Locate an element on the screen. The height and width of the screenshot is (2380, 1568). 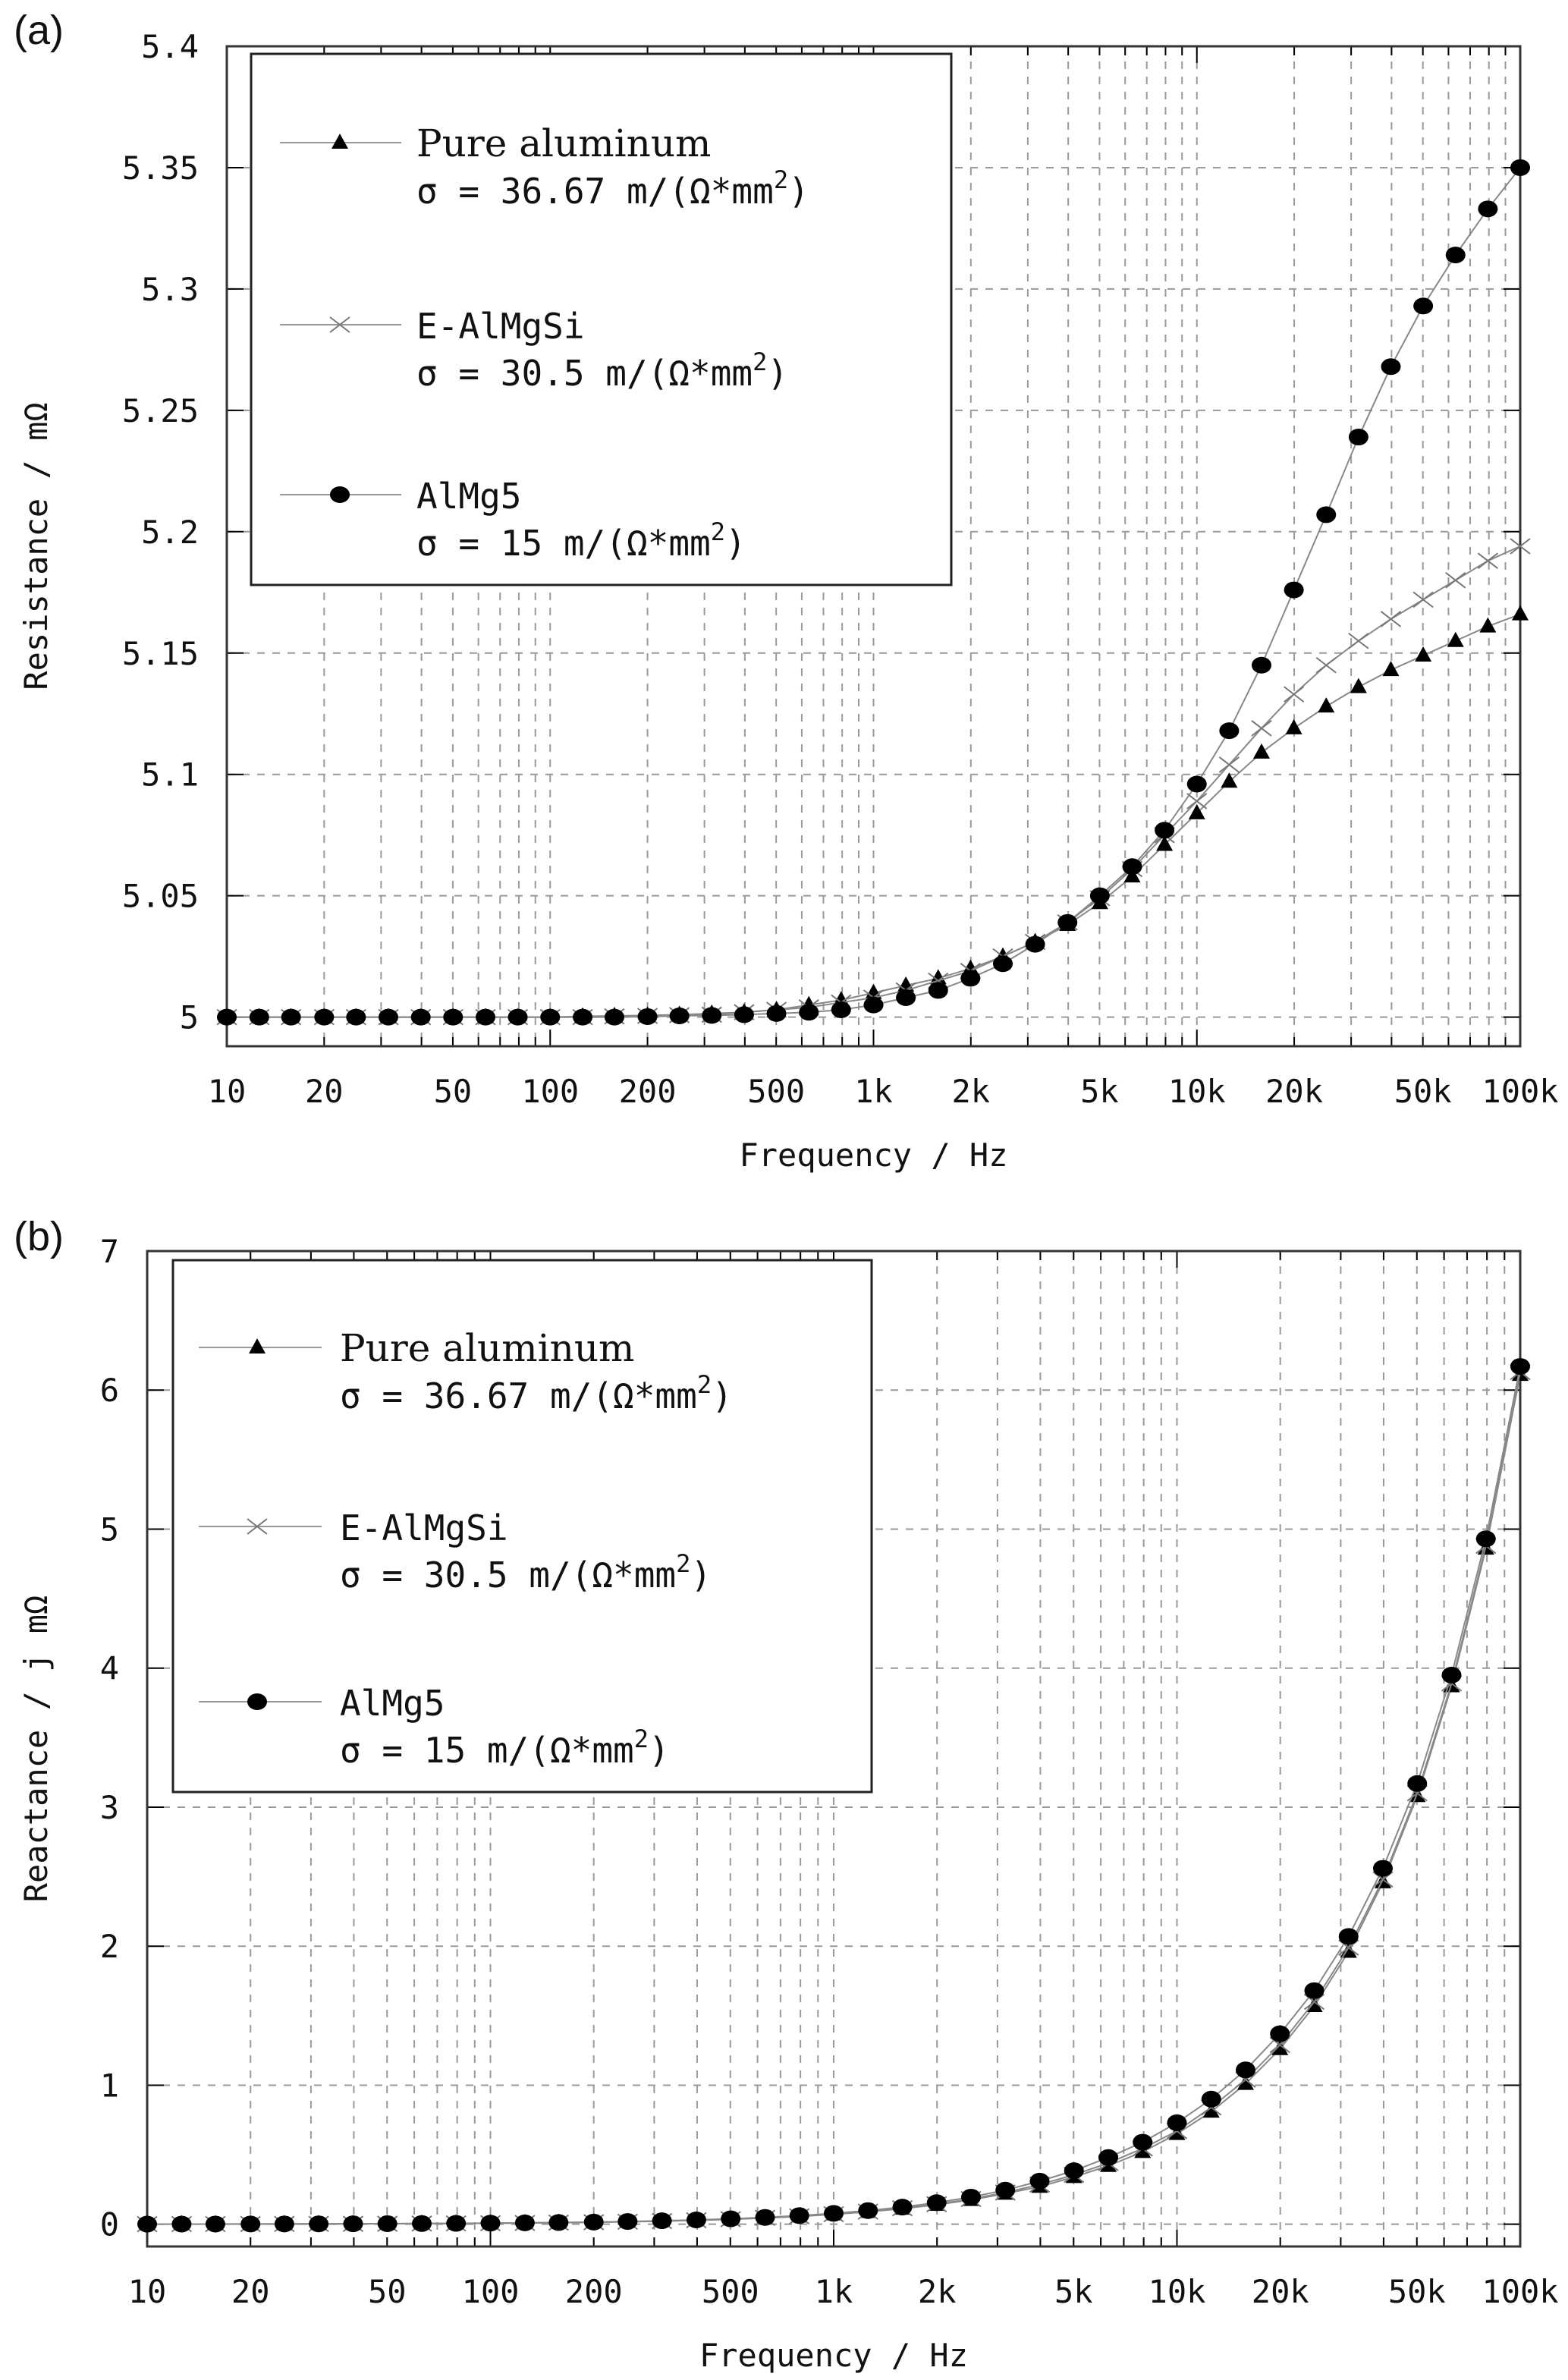
legend-series-name: AlMg5 is located at coordinates (392, 1703).